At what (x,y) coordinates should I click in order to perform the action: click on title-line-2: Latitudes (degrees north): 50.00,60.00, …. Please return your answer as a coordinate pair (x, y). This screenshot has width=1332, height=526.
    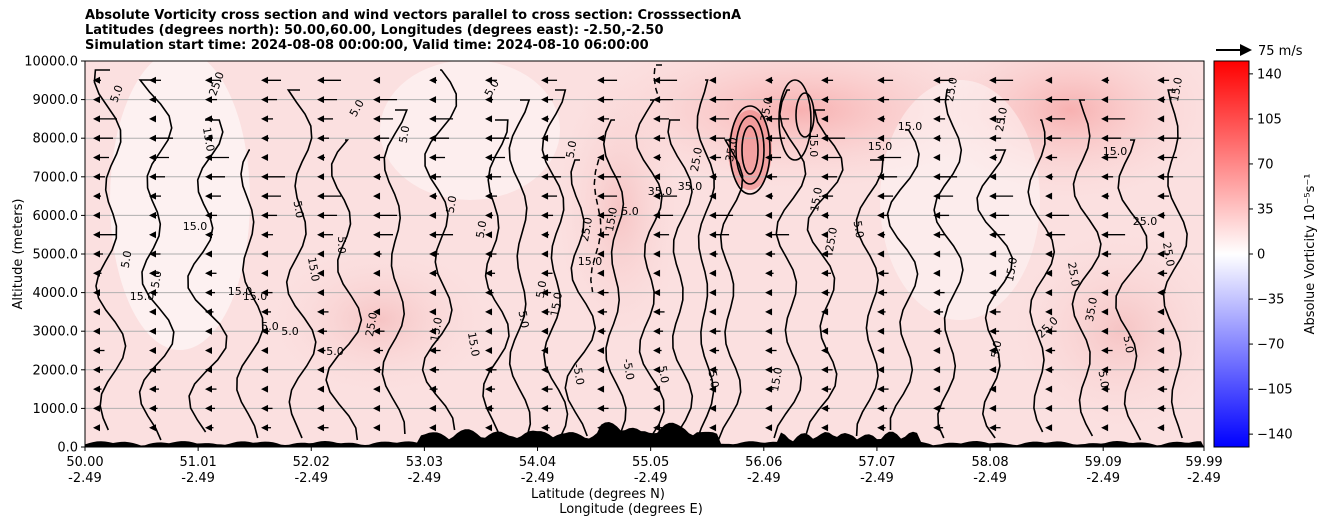
    Looking at the image, I should click on (374, 30).